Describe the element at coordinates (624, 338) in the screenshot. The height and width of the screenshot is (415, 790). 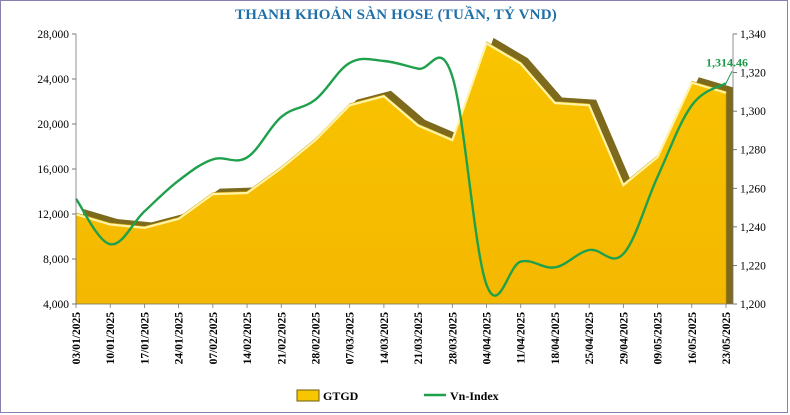
I see `x-axis-tick-label: 29/04/2025` at that location.